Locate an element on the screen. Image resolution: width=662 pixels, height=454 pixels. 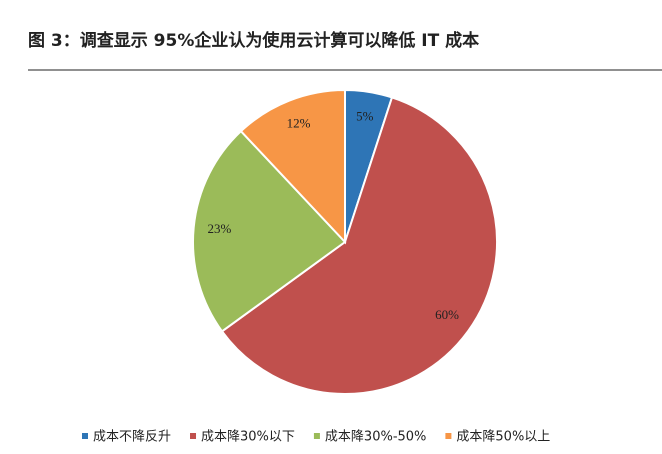
legend-label: 成本降50%以上 is located at coordinates (503, 437).